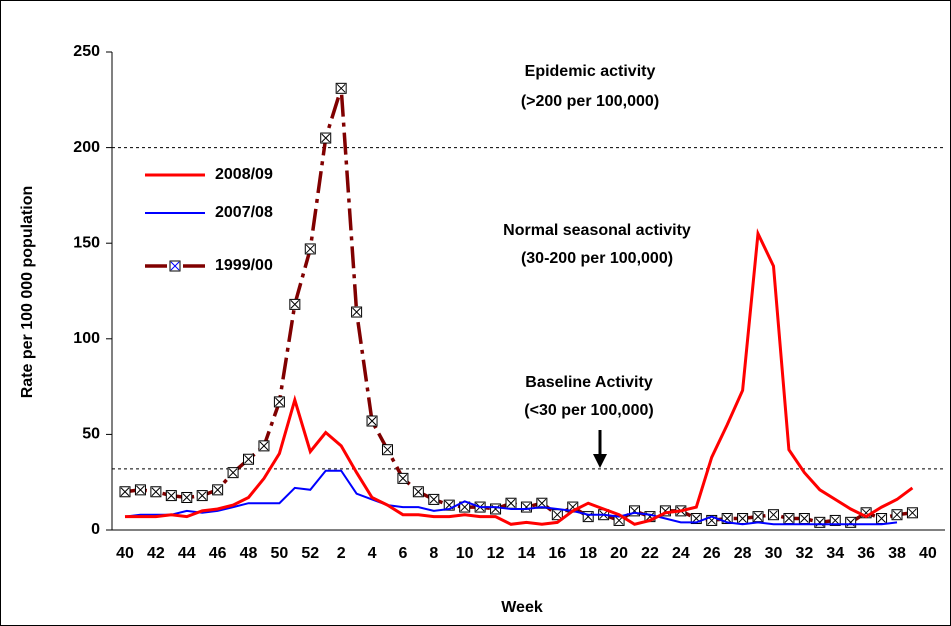 This screenshot has height=626, width=951. What do you see at coordinates (619, 553) in the screenshot?
I see `x-tick-label: 20` at bounding box center [619, 553].